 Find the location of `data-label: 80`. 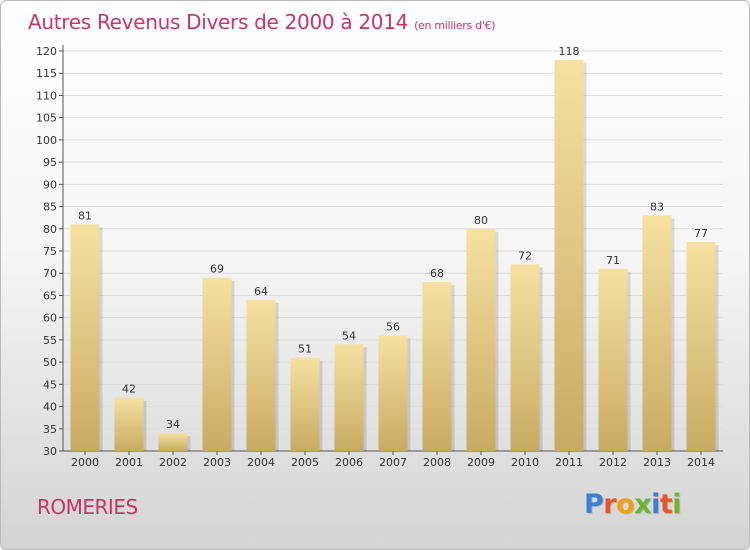

data-label: 80 is located at coordinates (481, 220).